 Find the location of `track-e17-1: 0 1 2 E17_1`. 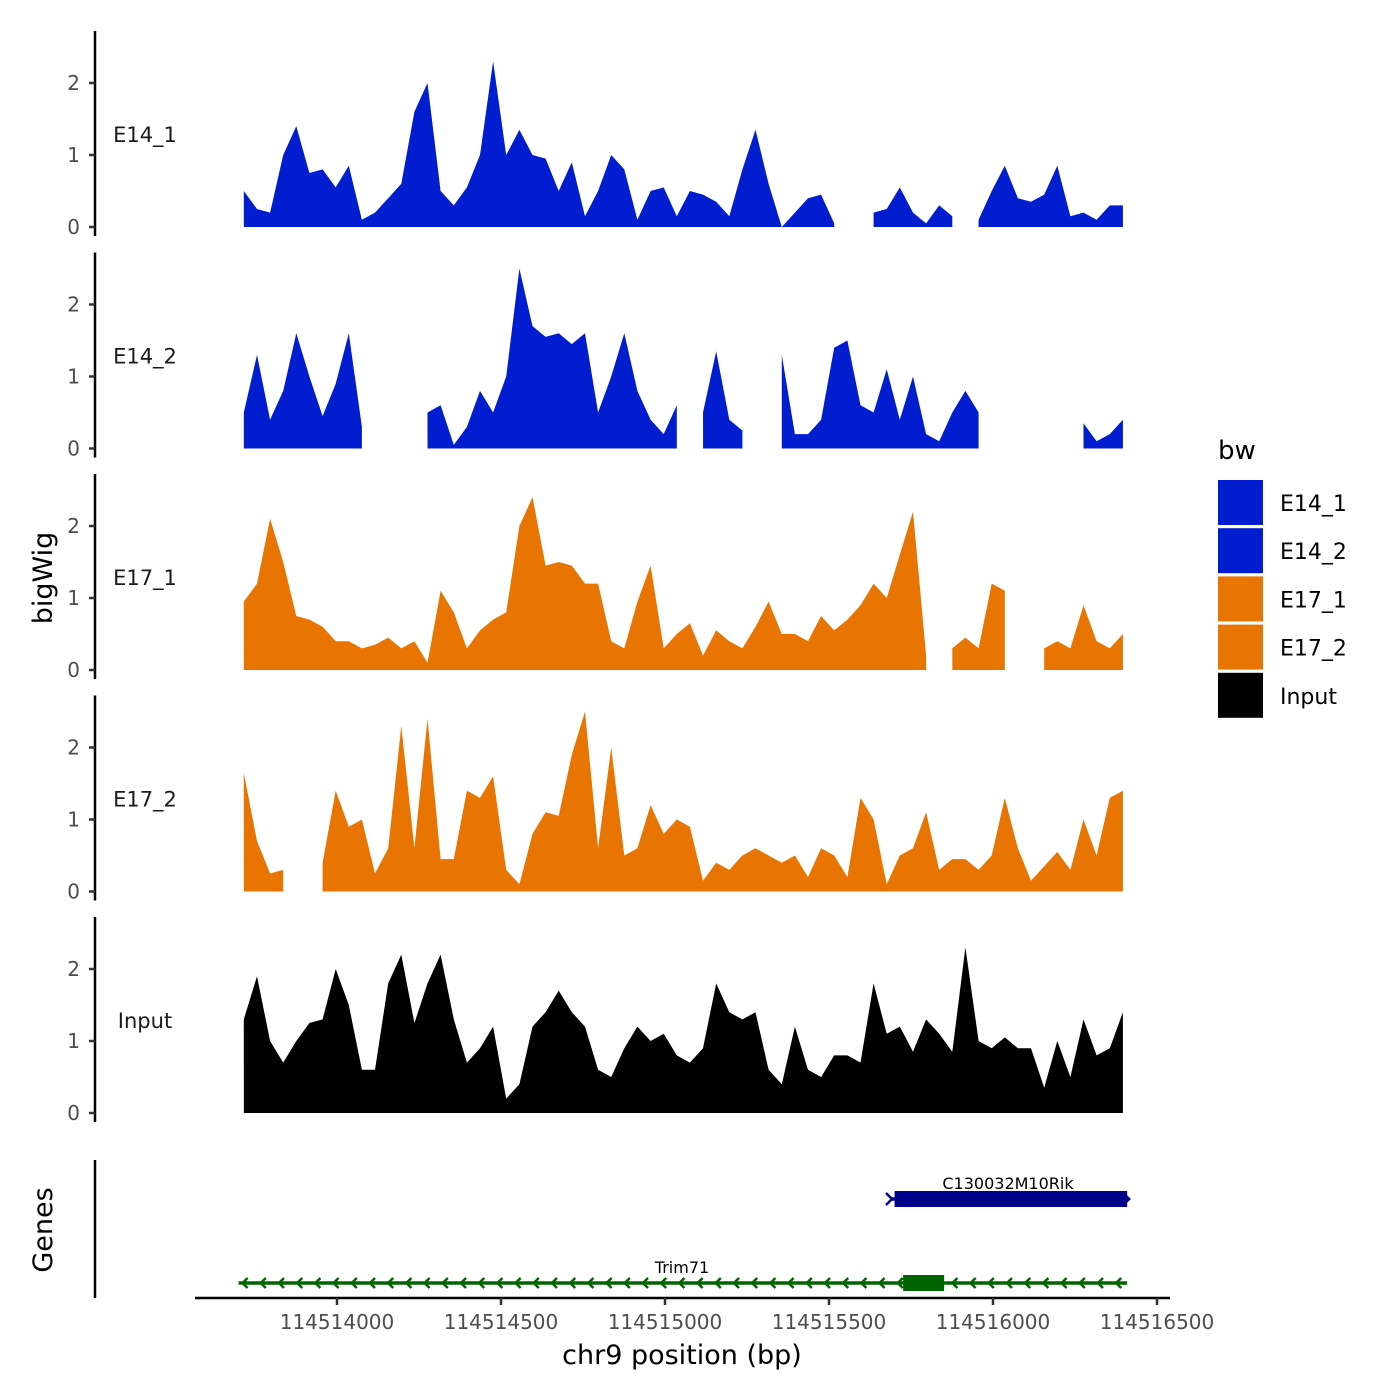

track-e17-1: 0 1 2 E17_1 is located at coordinates (595, 578).